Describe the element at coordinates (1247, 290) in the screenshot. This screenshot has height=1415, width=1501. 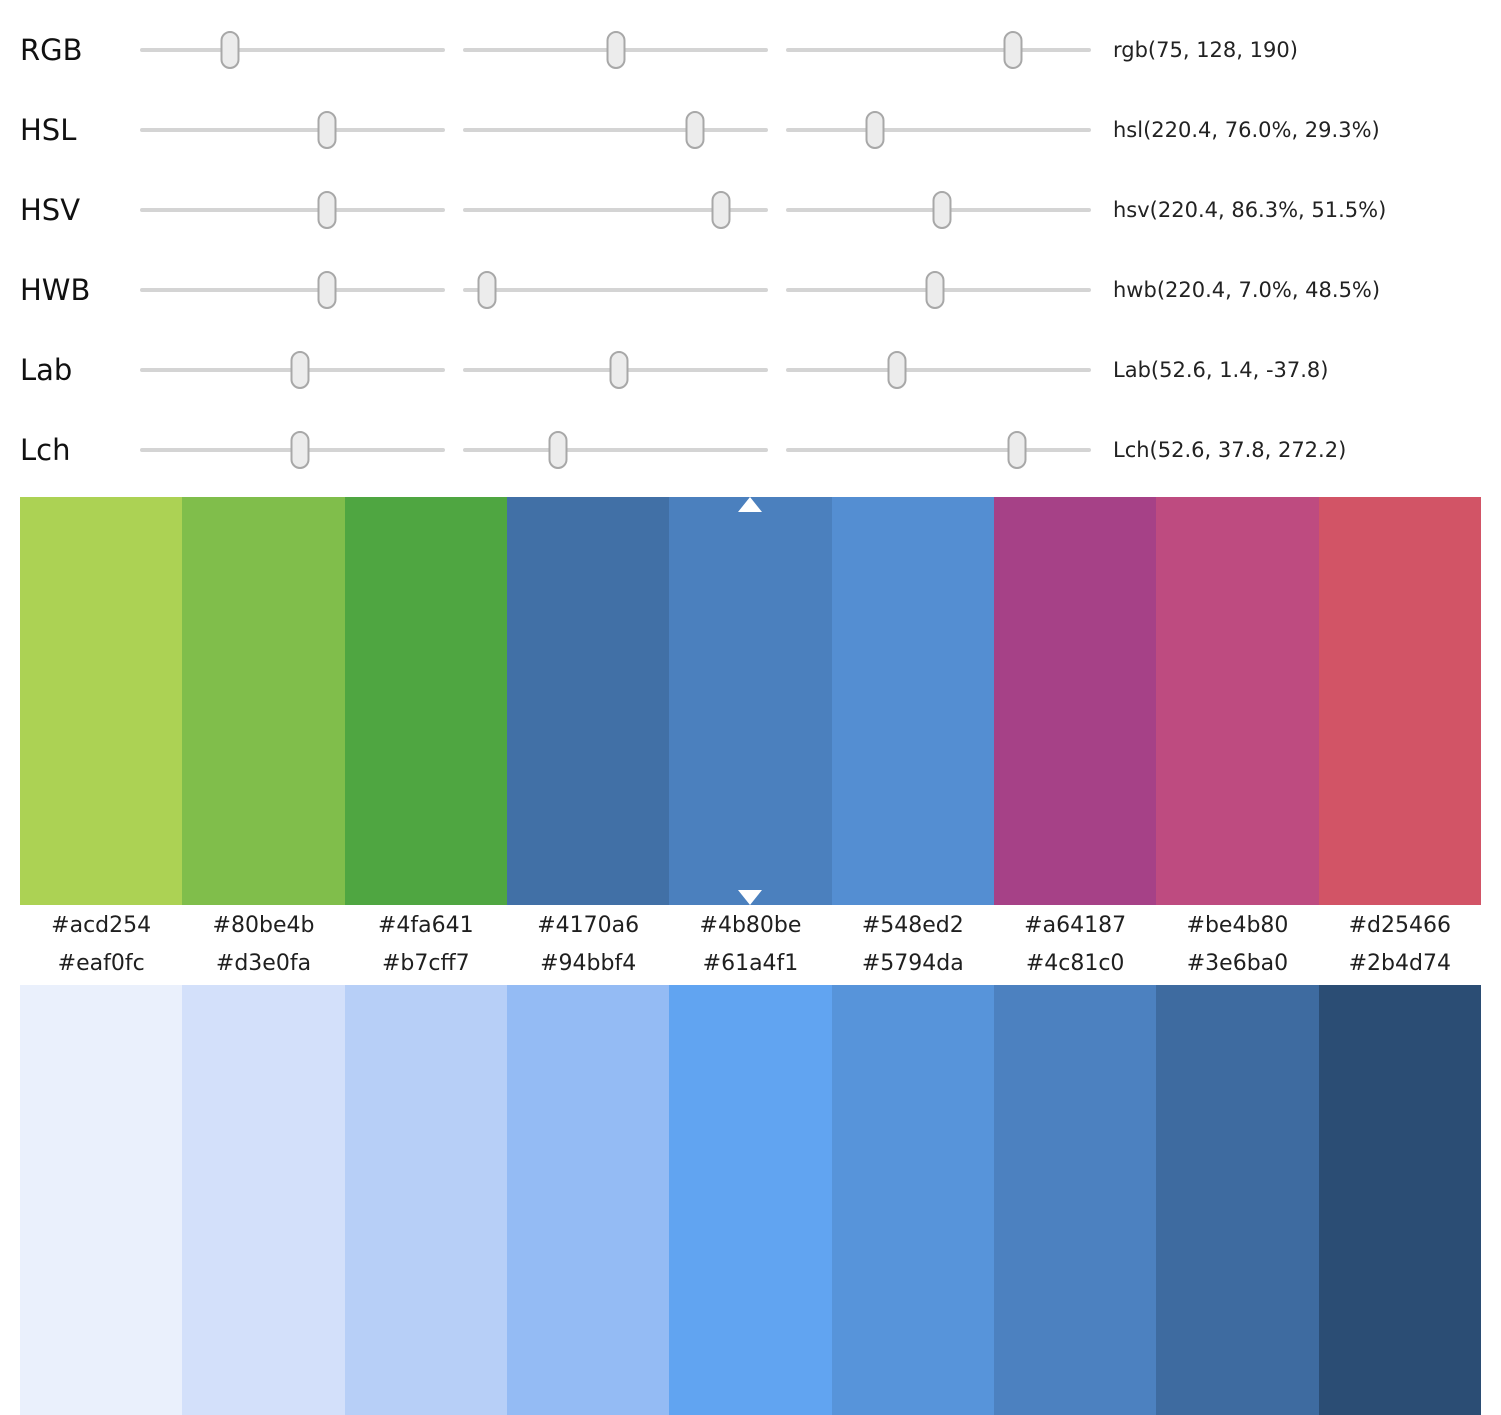
I see `color-value-hwb: hwb(220.4, 7.0%, 48.5%)` at that location.